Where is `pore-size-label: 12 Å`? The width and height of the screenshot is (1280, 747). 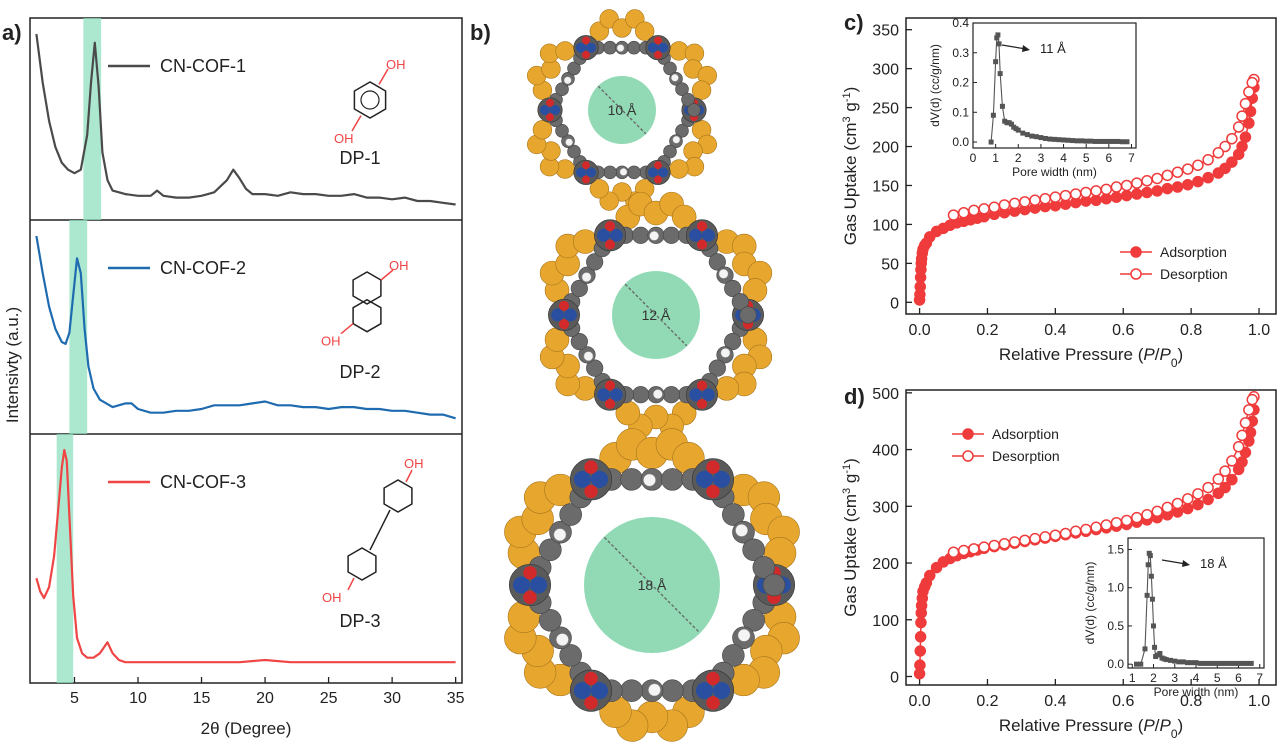 pore-size-label: 12 Å is located at coordinates (656, 315).